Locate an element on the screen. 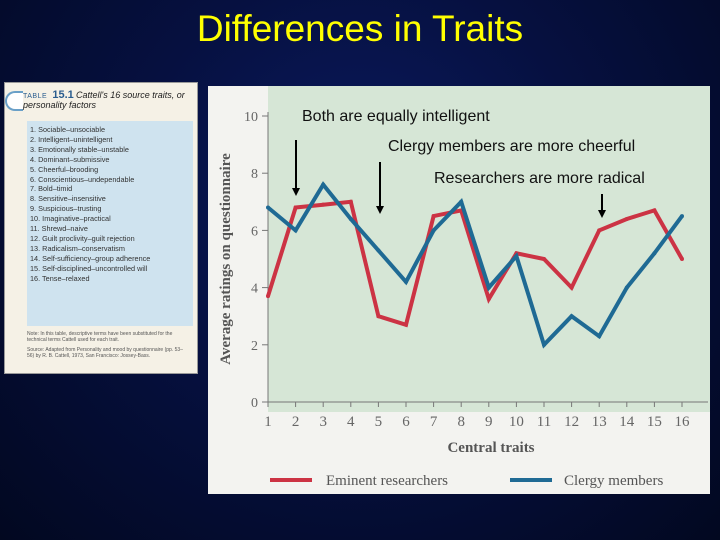 Image resolution: width=720 pixels, height=540 pixels. trait-row: 15. Self-disciplined–uncontrolled will is located at coordinates (89, 268).